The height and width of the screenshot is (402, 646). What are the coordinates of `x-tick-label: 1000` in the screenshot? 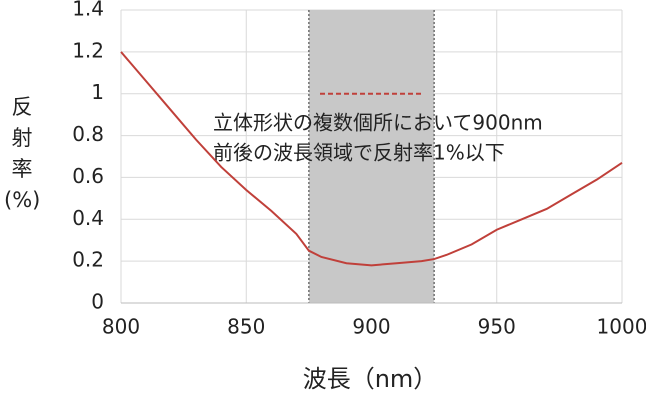 It's located at (621, 327).